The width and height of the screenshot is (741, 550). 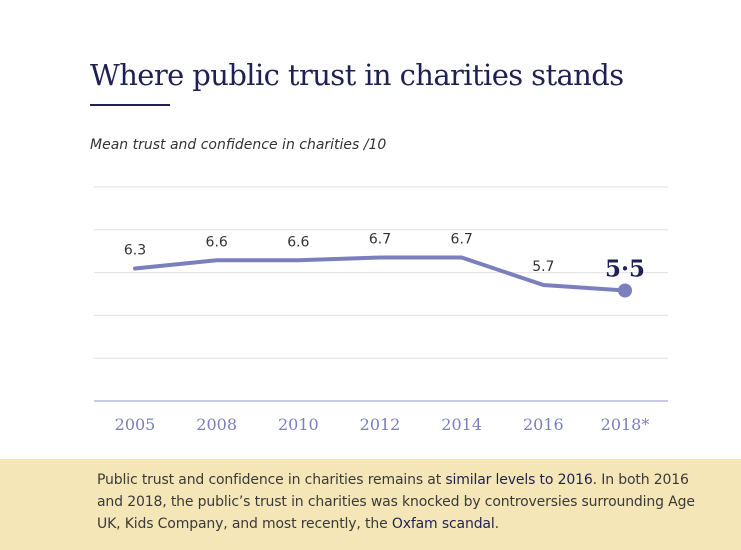 What do you see at coordinates (543, 424) in the screenshot?
I see `x-tick-label-2016: 2016` at bounding box center [543, 424].